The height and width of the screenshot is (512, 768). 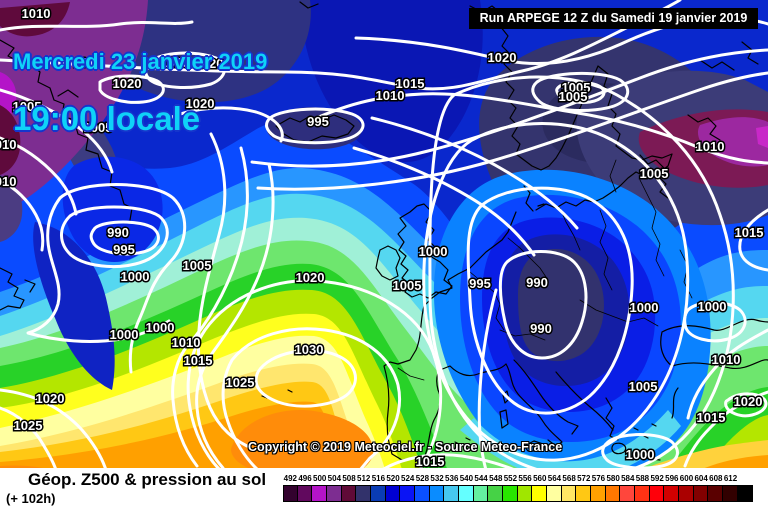 What do you see at coordinates (525, 478) in the screenshot?
I see `color-scale-value: 556` at bounding box center [525, 478].